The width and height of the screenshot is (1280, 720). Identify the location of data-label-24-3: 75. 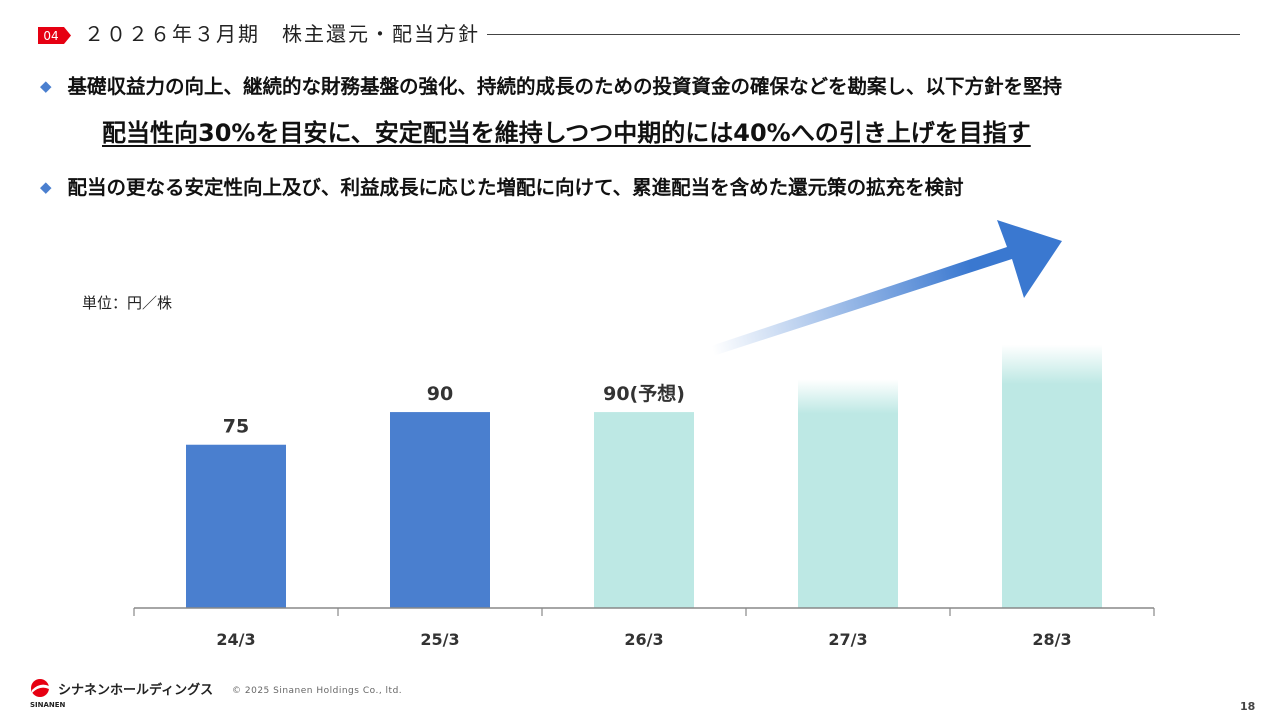
(236, 427).